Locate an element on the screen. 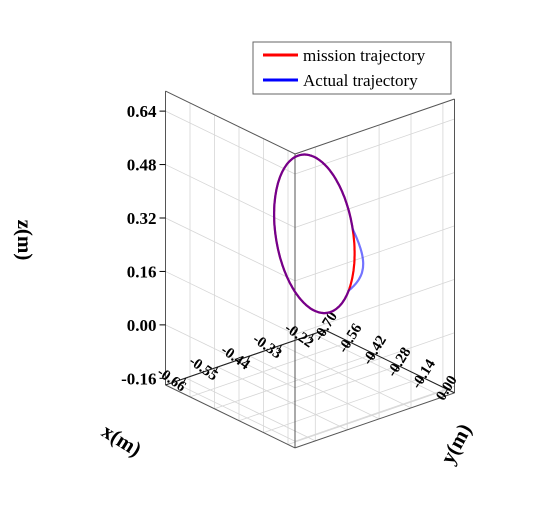 The height and width of the screenshot is (520, 550). series-lines is located at coordinates (319, 234).